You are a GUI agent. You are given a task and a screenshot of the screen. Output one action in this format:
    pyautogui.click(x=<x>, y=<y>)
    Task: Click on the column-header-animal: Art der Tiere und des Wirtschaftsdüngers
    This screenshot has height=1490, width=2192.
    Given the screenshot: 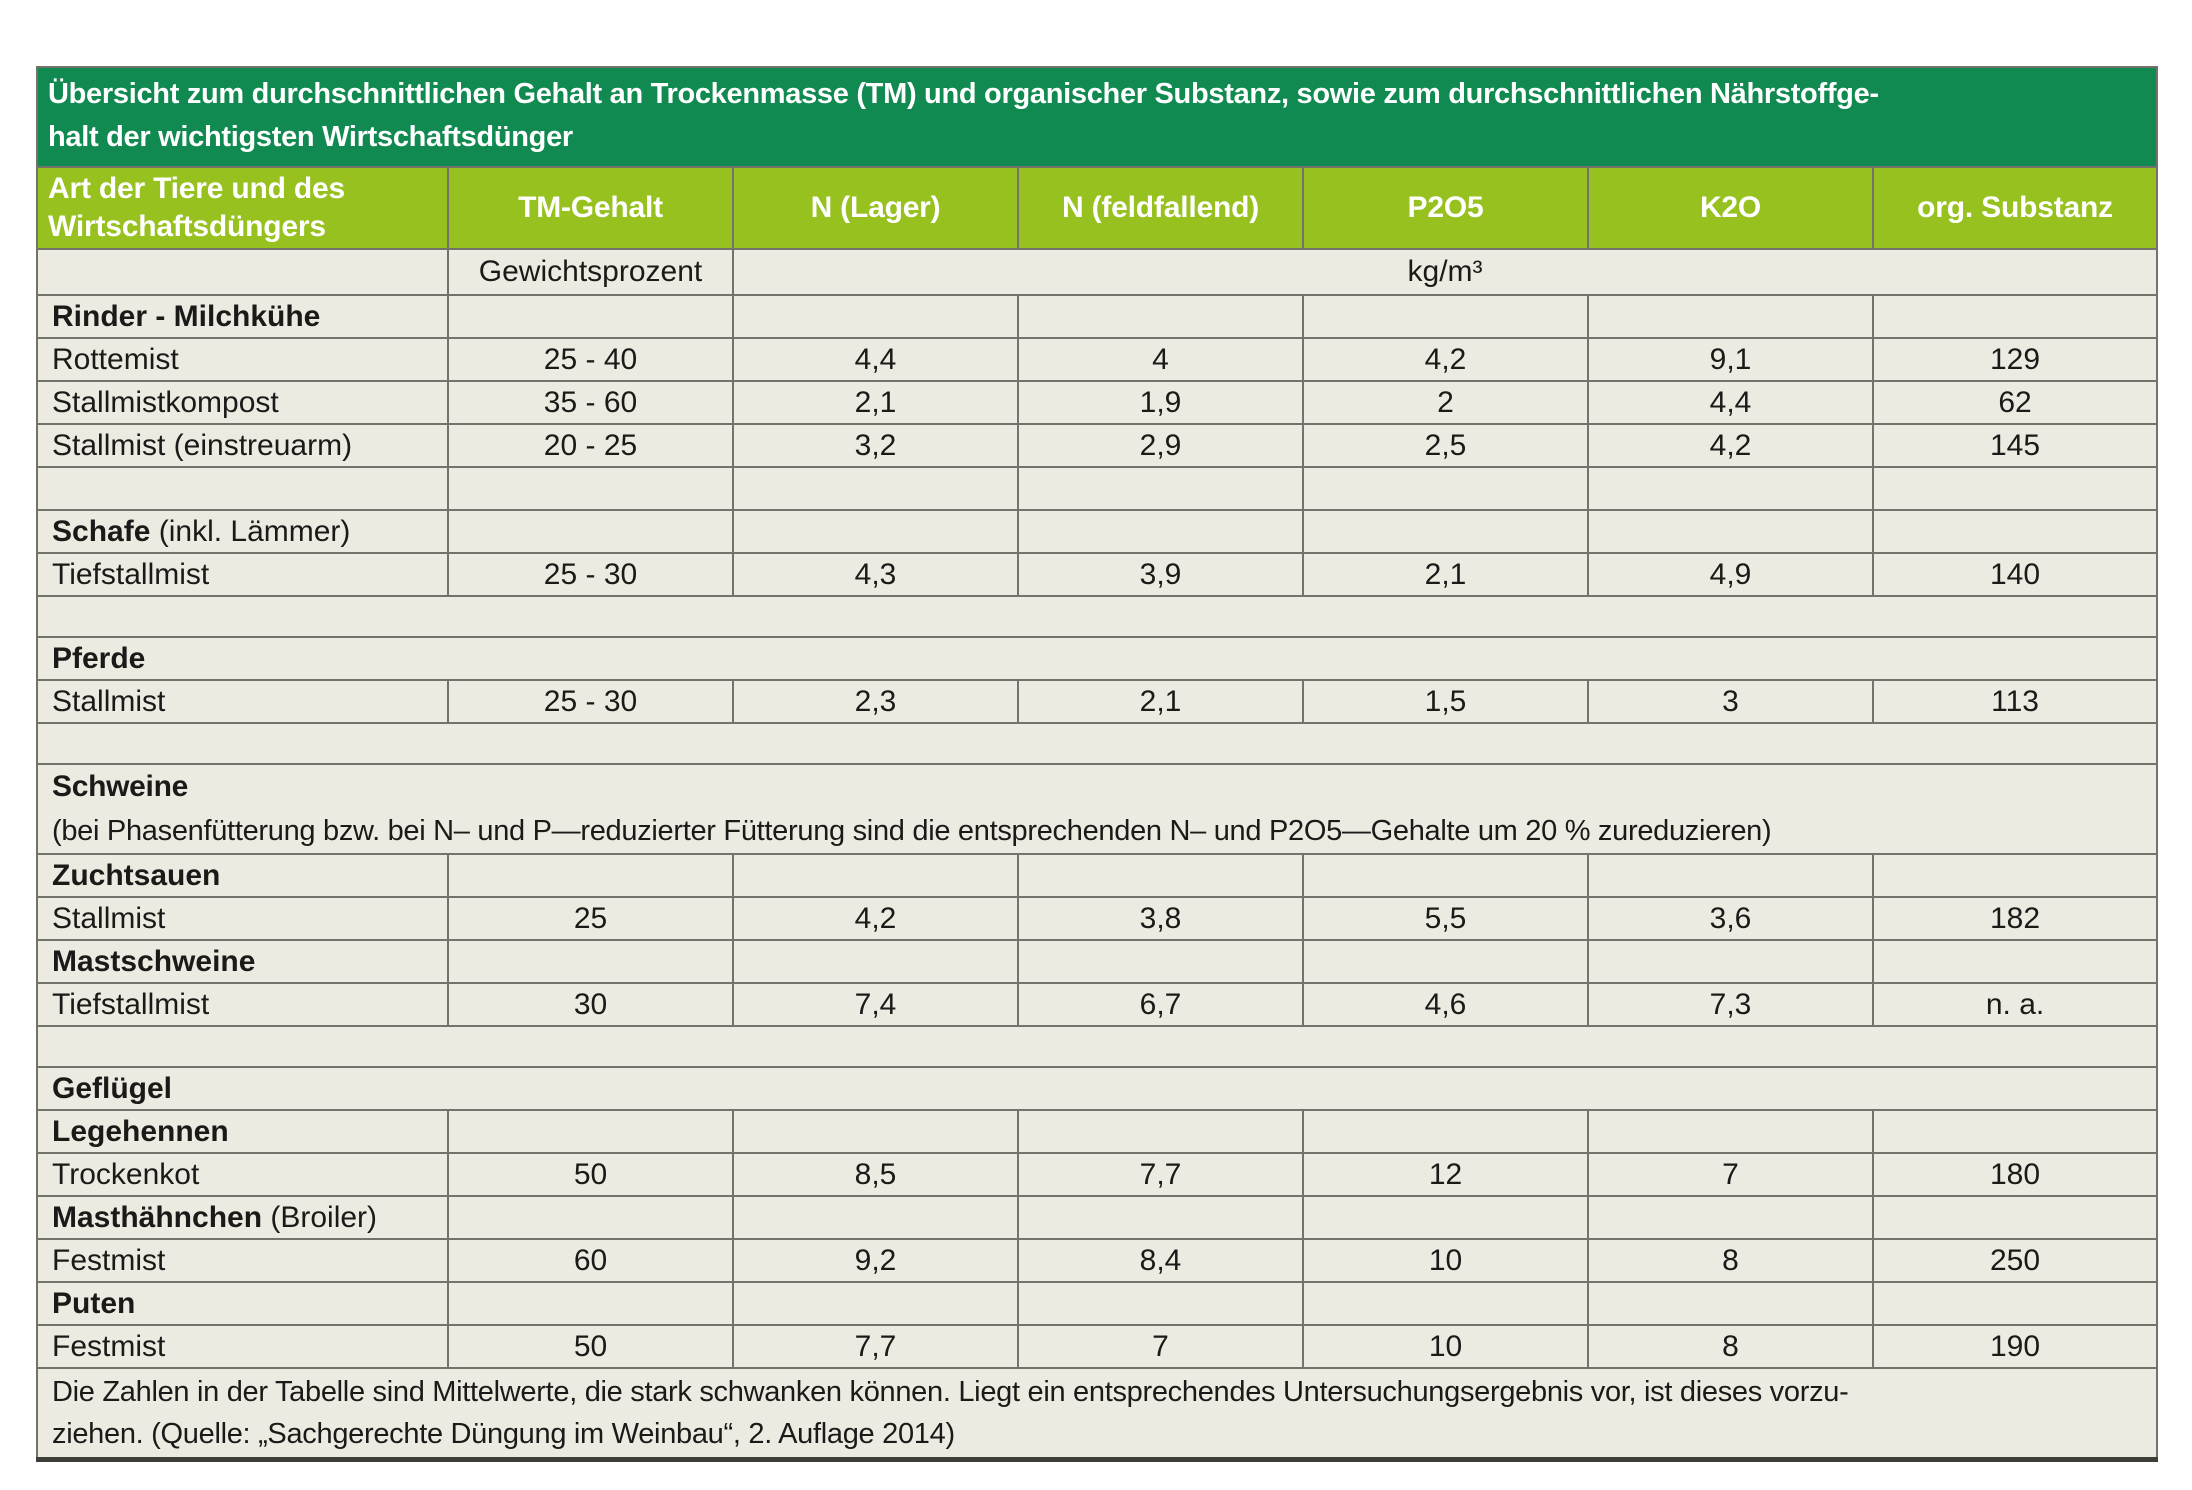 What is the action you would take?
    pyautogui.click(x=242, y=208)
    